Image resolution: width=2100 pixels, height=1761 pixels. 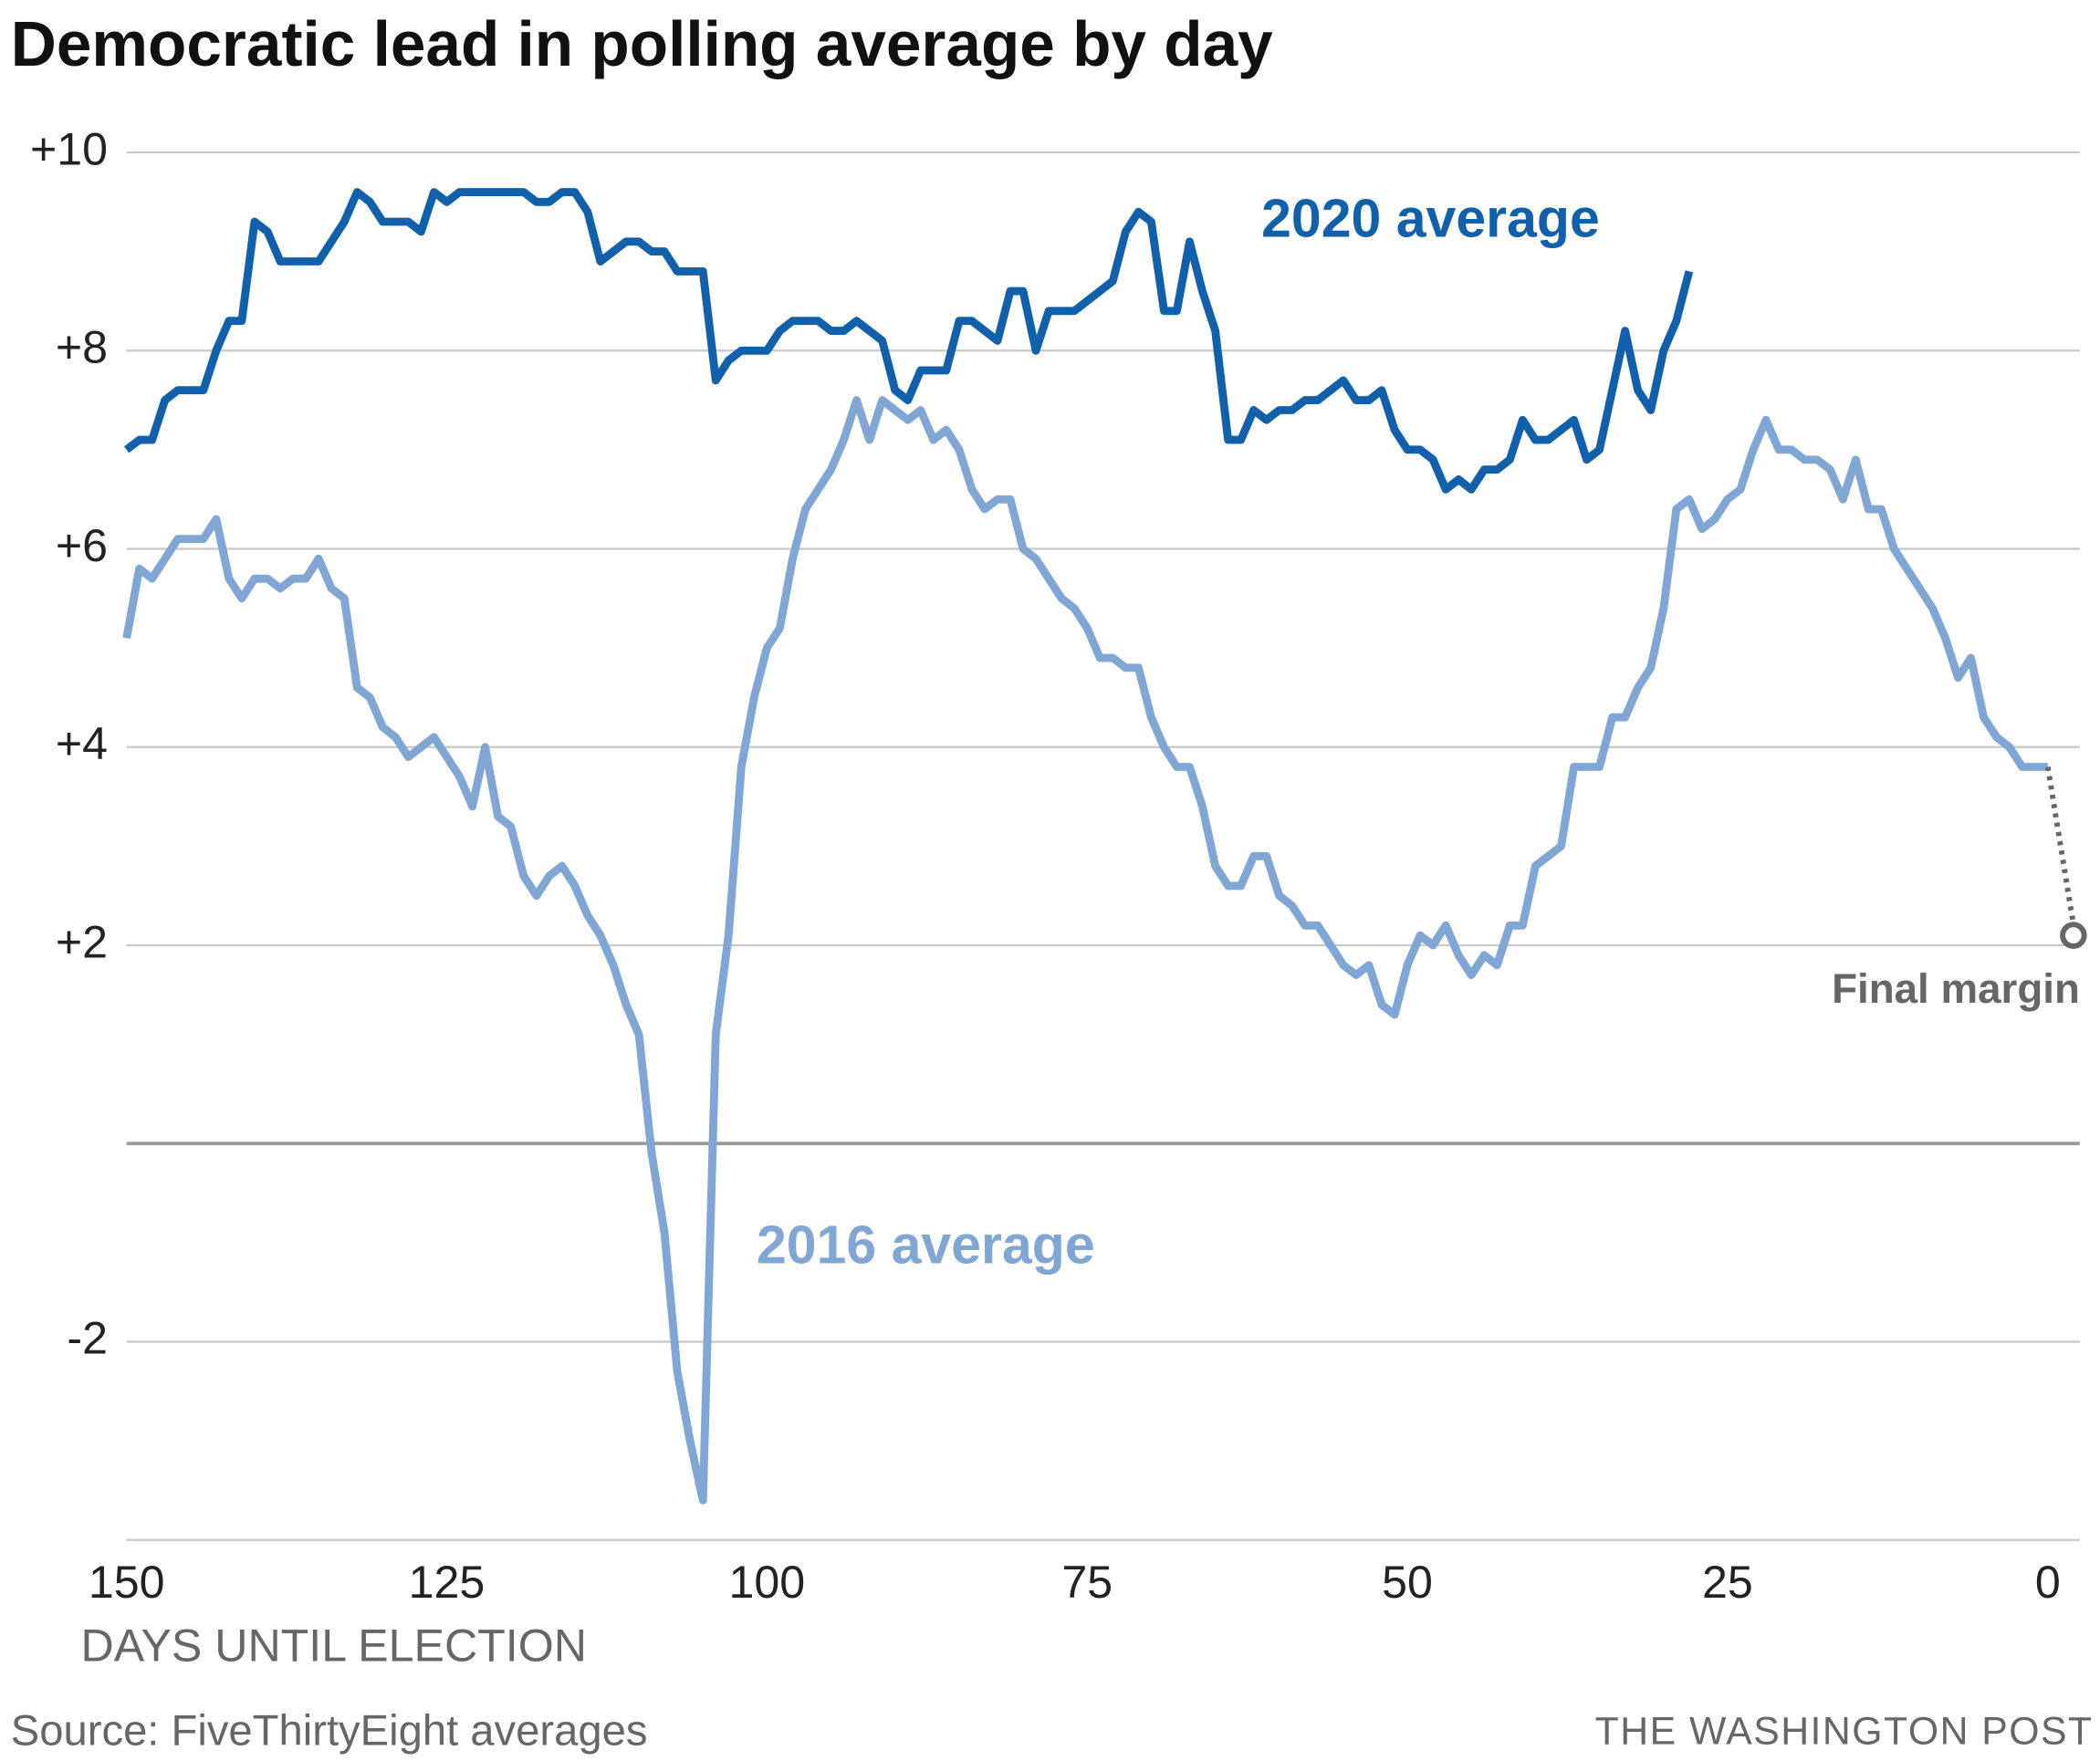 I want to click on x-tick-label: 125, so click(x=447, y=1582).